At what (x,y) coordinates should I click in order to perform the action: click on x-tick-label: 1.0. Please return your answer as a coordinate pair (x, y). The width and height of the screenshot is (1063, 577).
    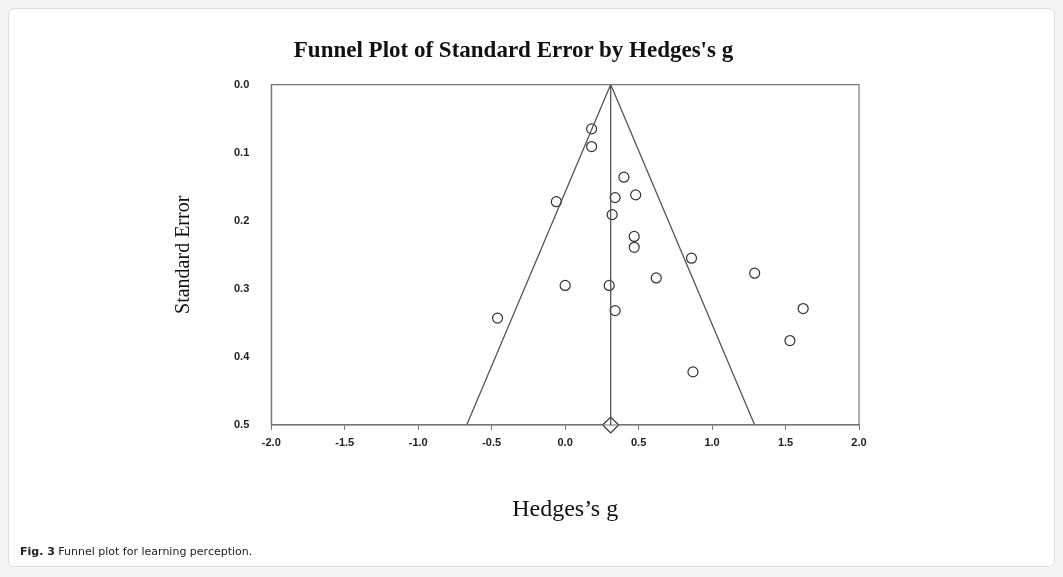
    Looking at the image, I should click on (712, 441).